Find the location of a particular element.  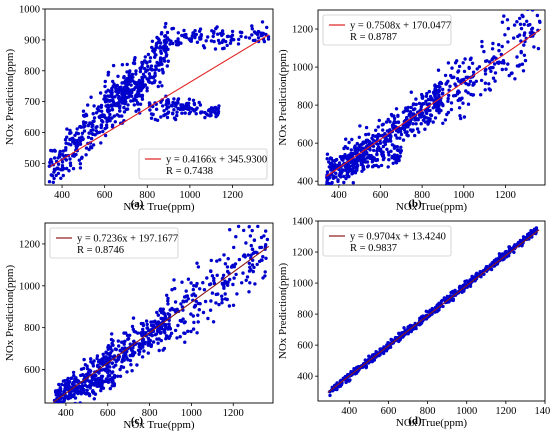

legend-equation: y = 0.7508x + 170.0477 is located at coordinates (400, 26).